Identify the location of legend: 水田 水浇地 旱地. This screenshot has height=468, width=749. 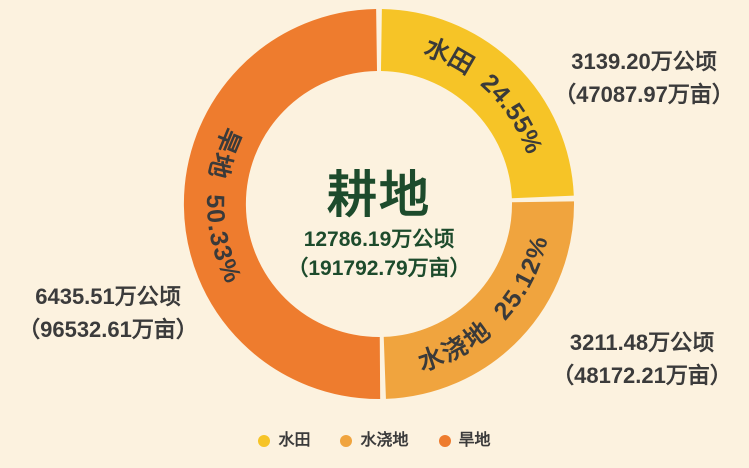
(374, 441).